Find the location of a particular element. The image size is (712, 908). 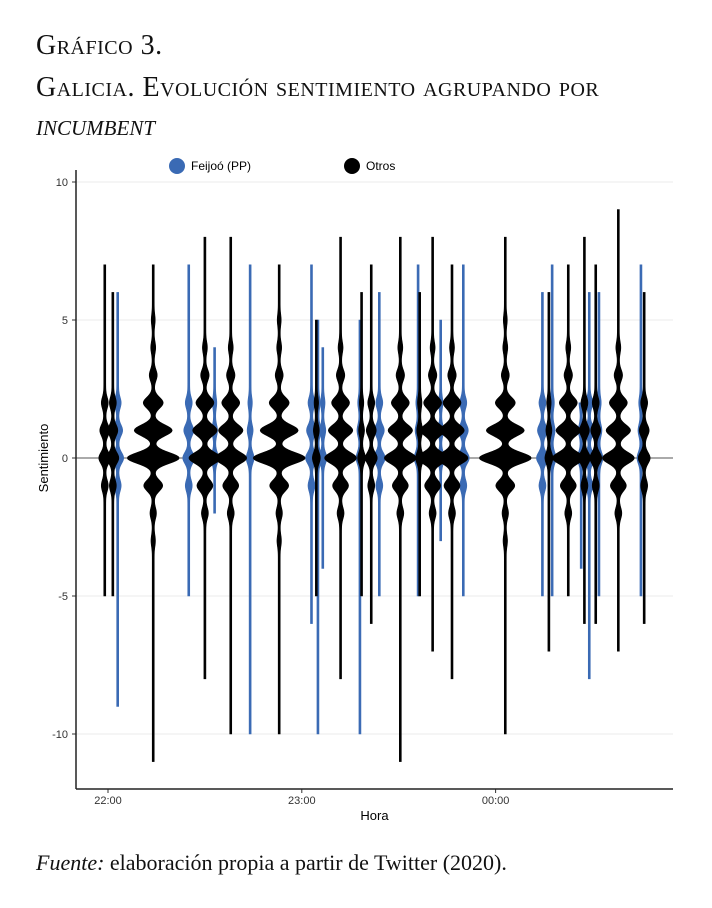

x-tick-label: 23:00 is located at coordinates (302, 801).